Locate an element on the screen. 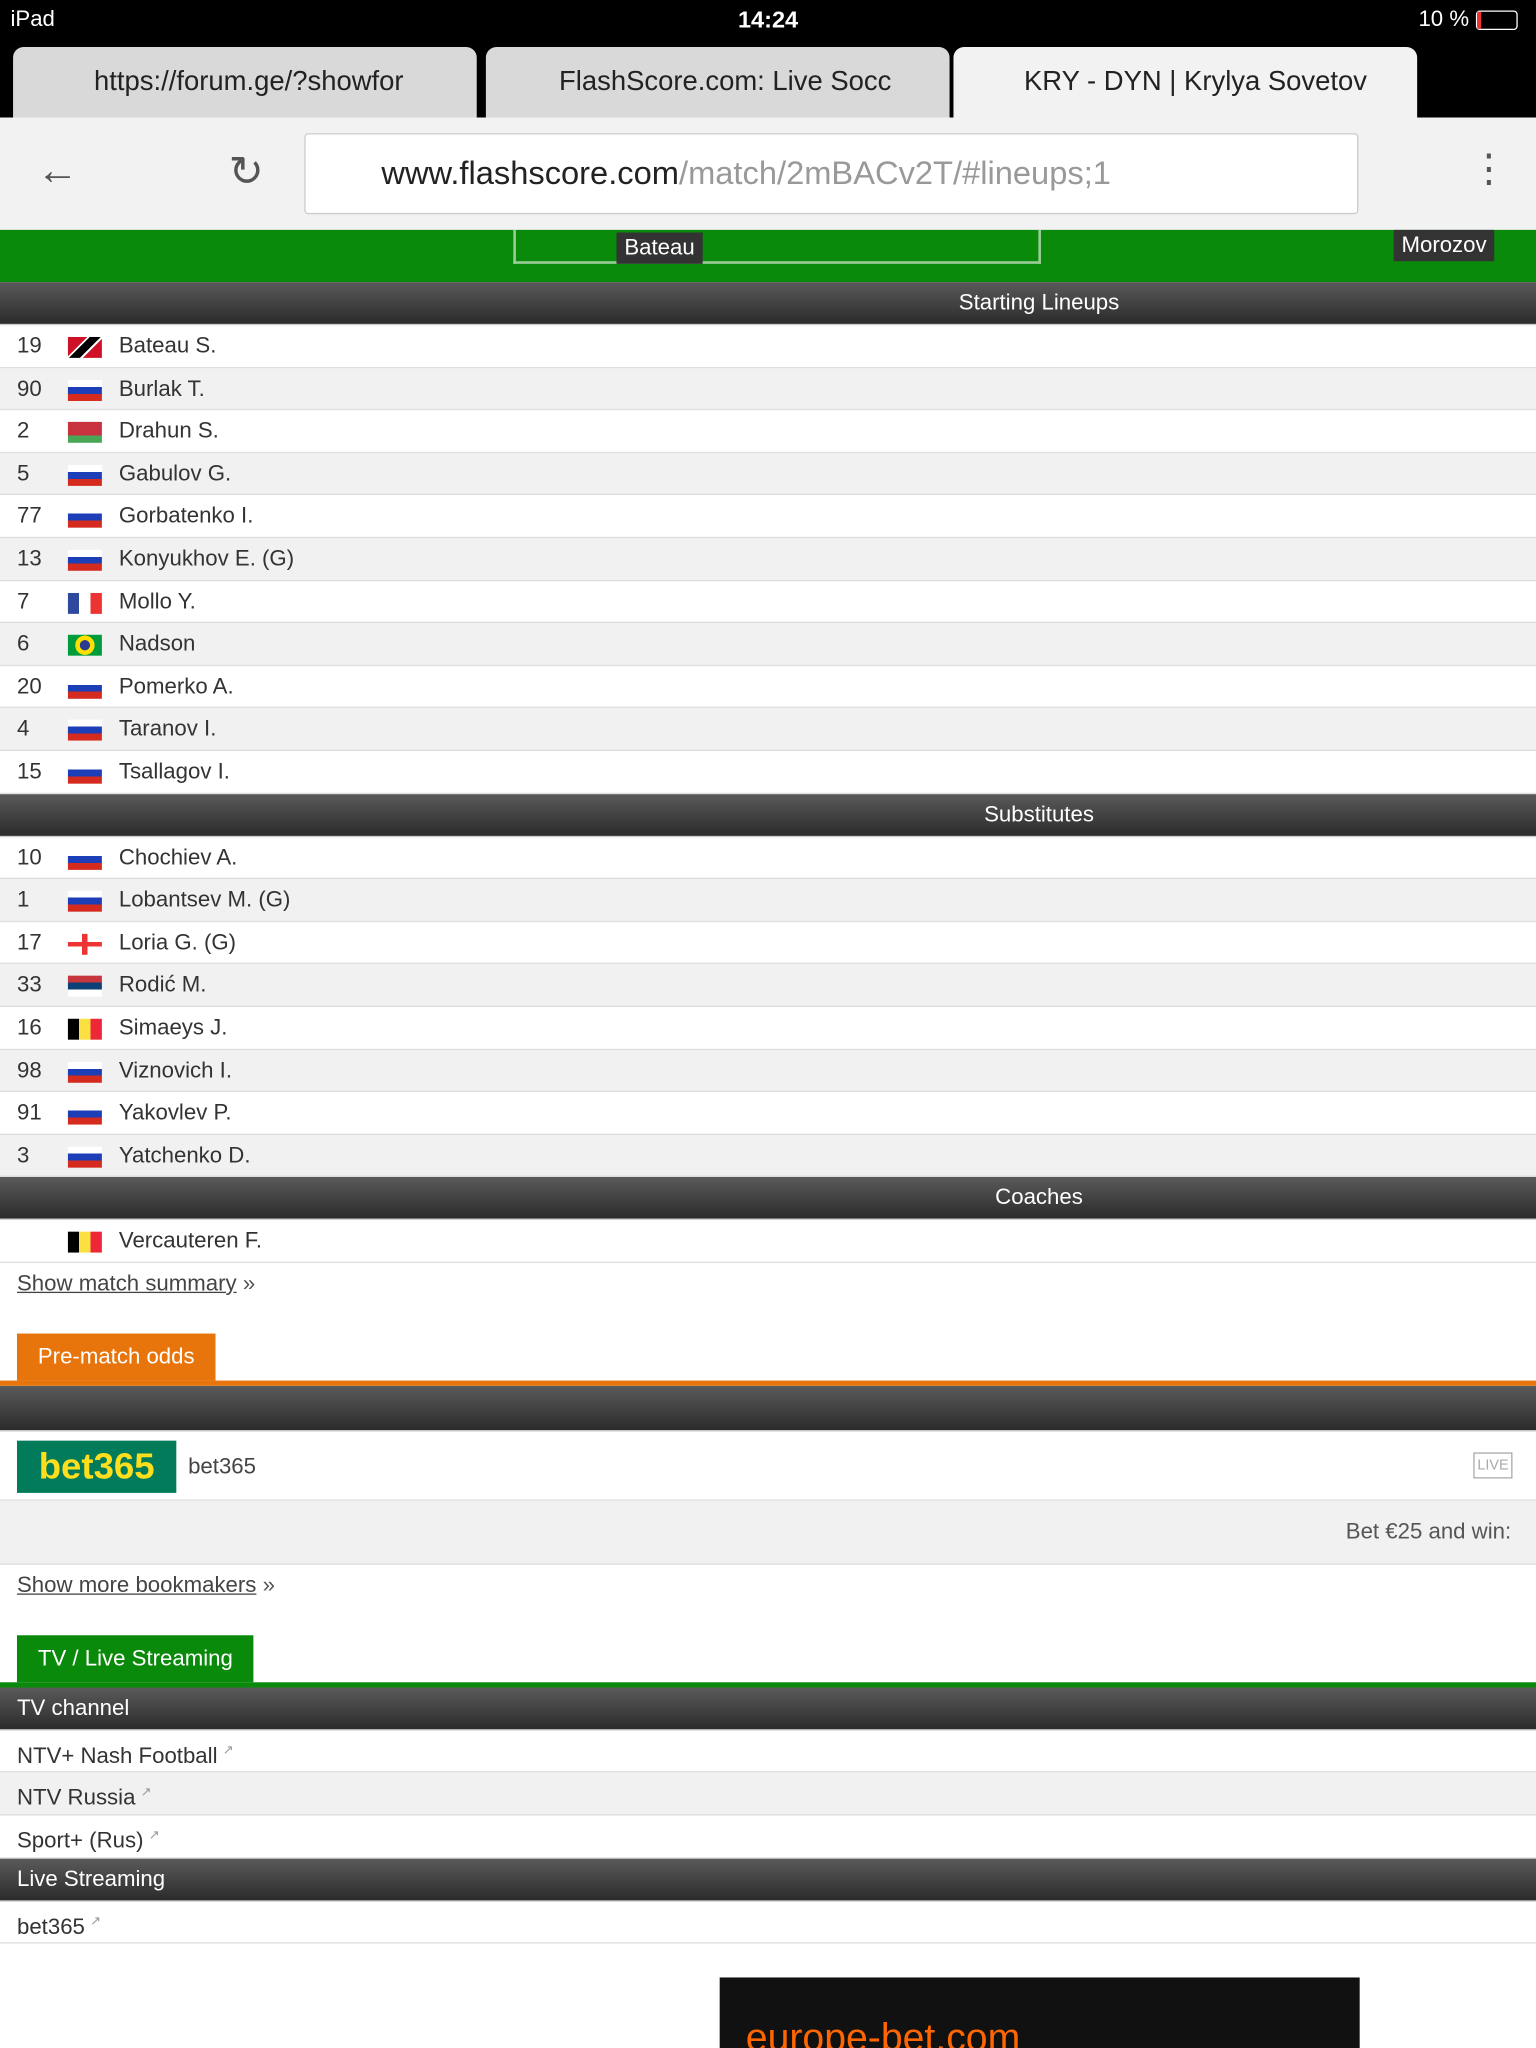 The width and height of the screenshot is (1536, 2048). pitch-player: Bateau is located at coordinates (659, 248).